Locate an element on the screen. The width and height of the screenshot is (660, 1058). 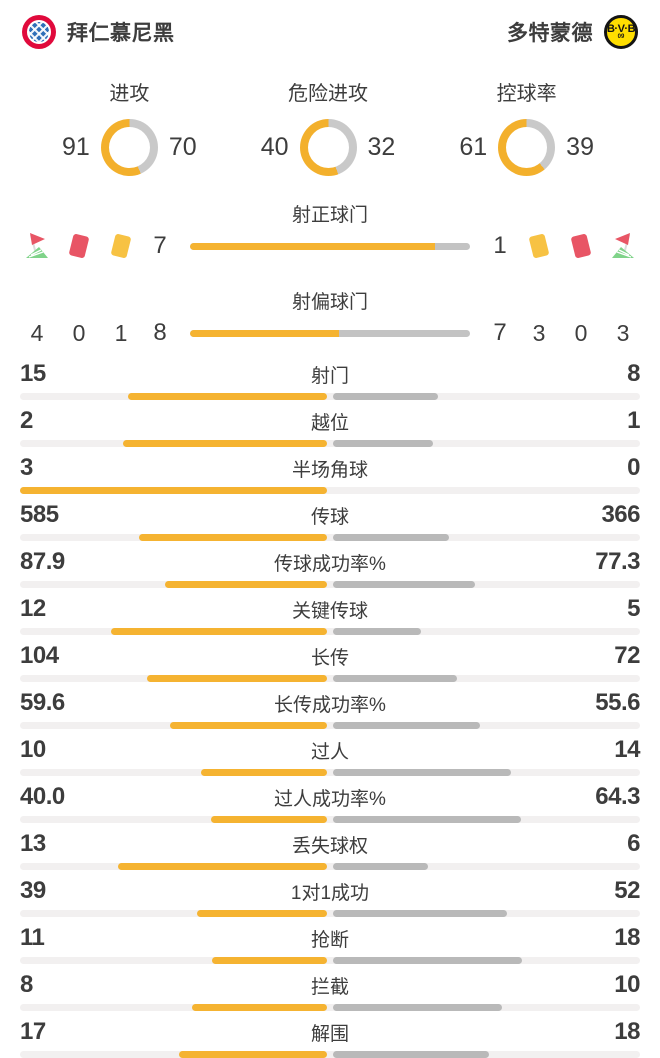
stat-away-value: 366 is located at coordinates (620, 514).